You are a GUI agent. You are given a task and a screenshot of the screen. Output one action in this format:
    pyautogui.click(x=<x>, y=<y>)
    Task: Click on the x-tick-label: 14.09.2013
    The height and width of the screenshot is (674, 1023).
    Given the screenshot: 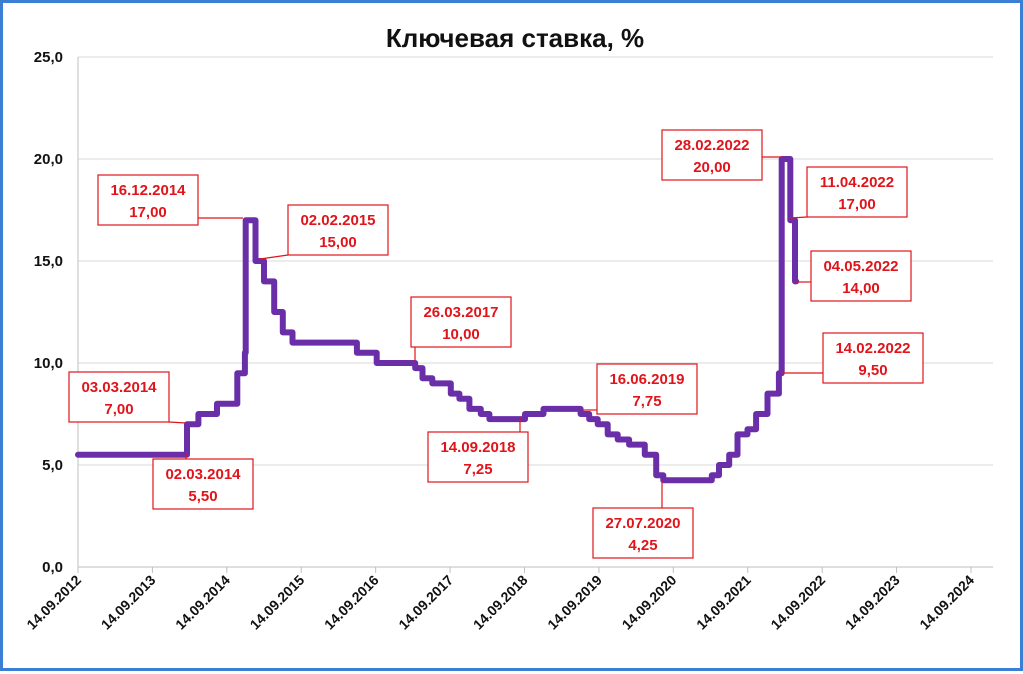 What is the action you would take?
    pyautogui.click(x=128, y=602)
    